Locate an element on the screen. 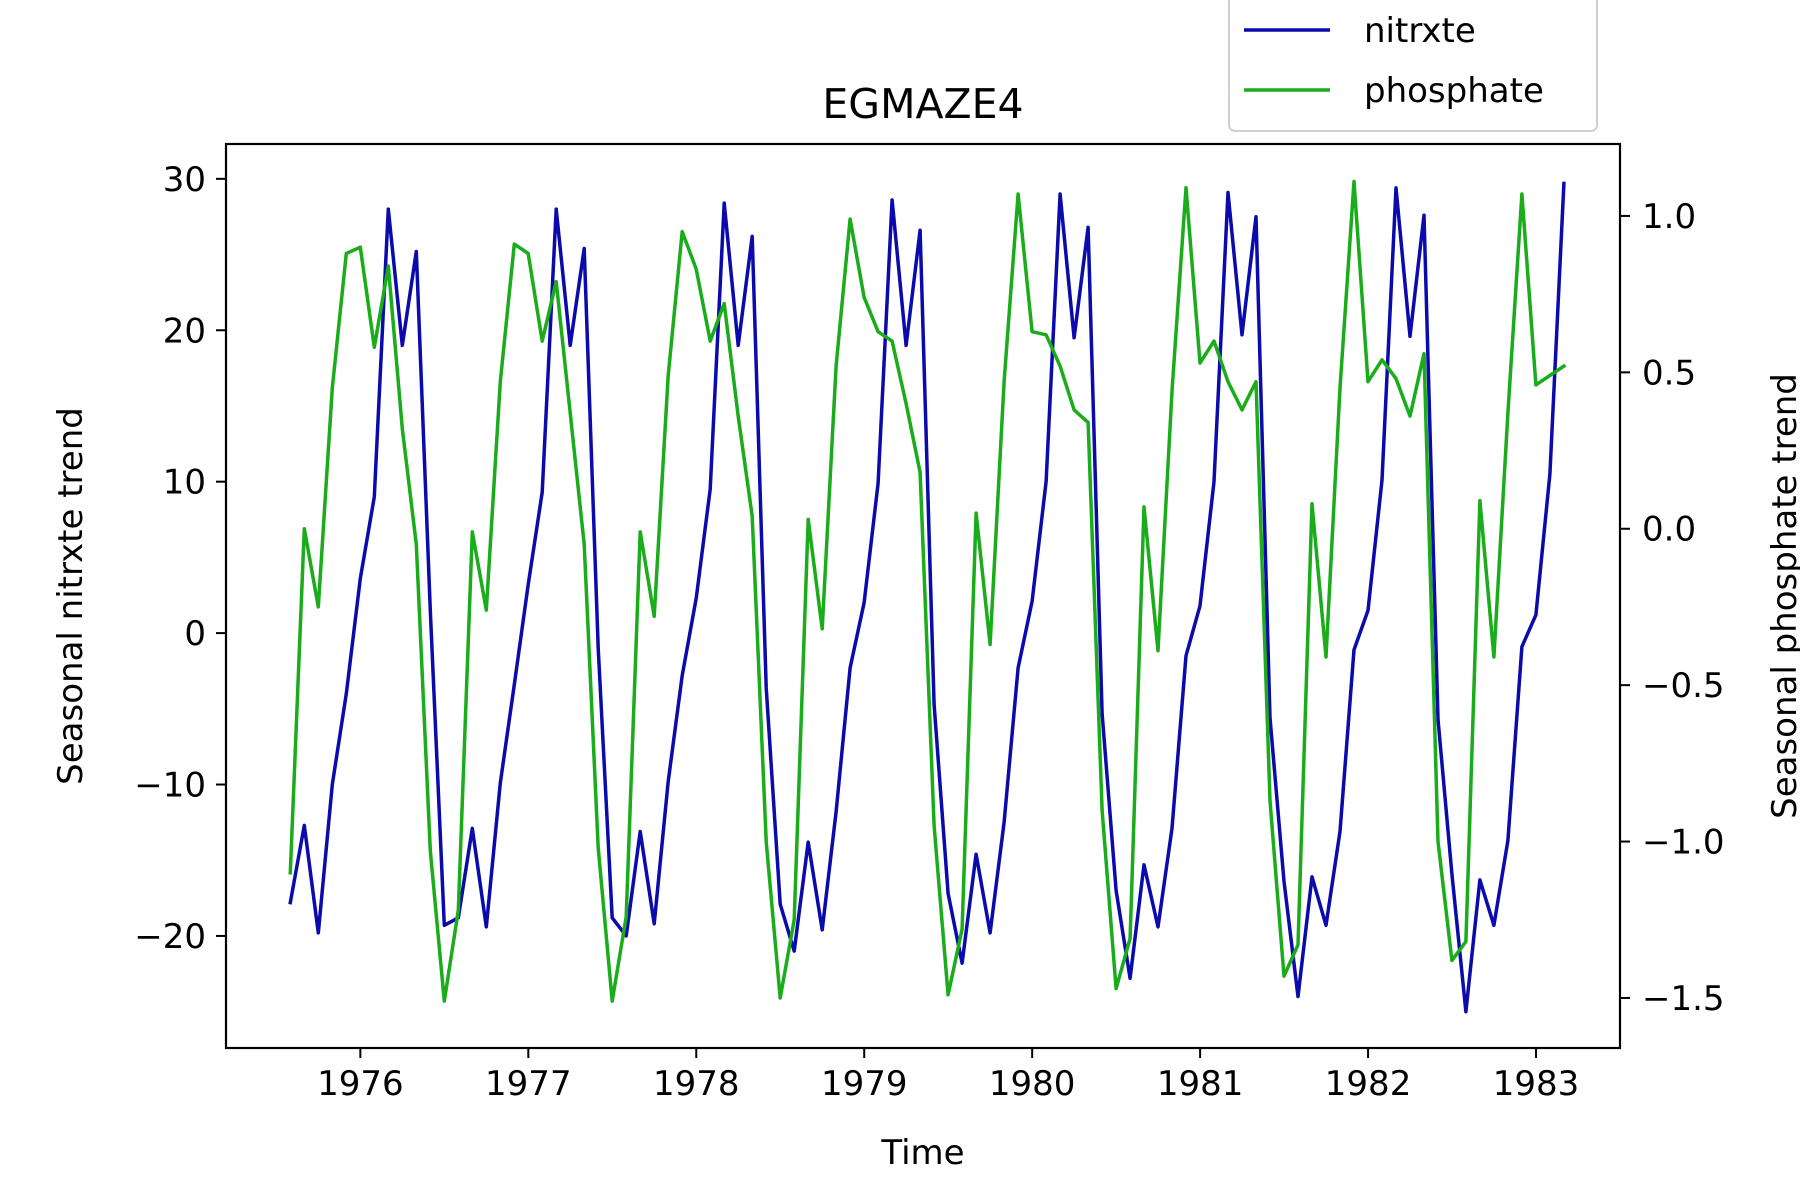  right-y-axis-ticks: −1.5 −1.0 −0.5 0.0 0.5 1.0 is located at coordinates (1672, 608).